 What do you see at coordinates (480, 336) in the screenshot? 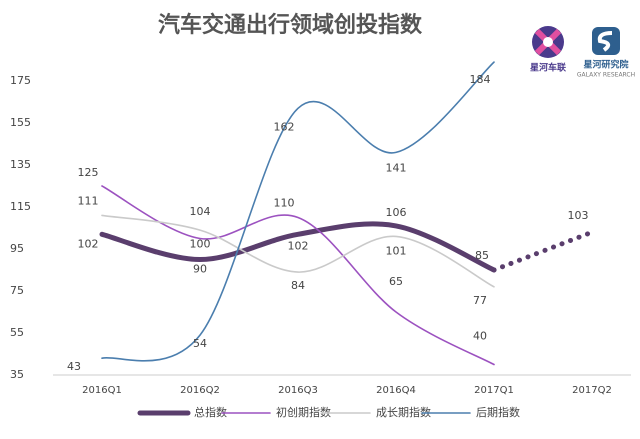
I see `data-label: 40` at bounding box center [480, 336].